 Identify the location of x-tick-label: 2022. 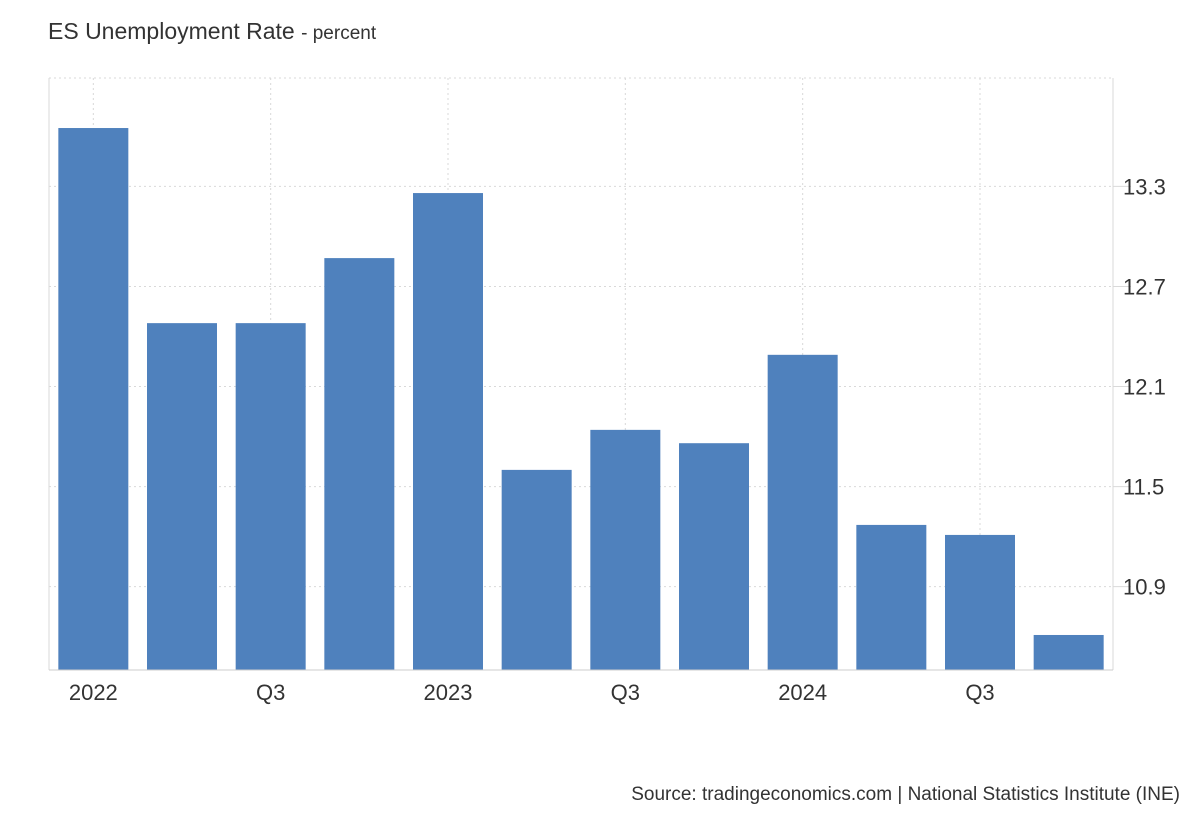
(93, 692).